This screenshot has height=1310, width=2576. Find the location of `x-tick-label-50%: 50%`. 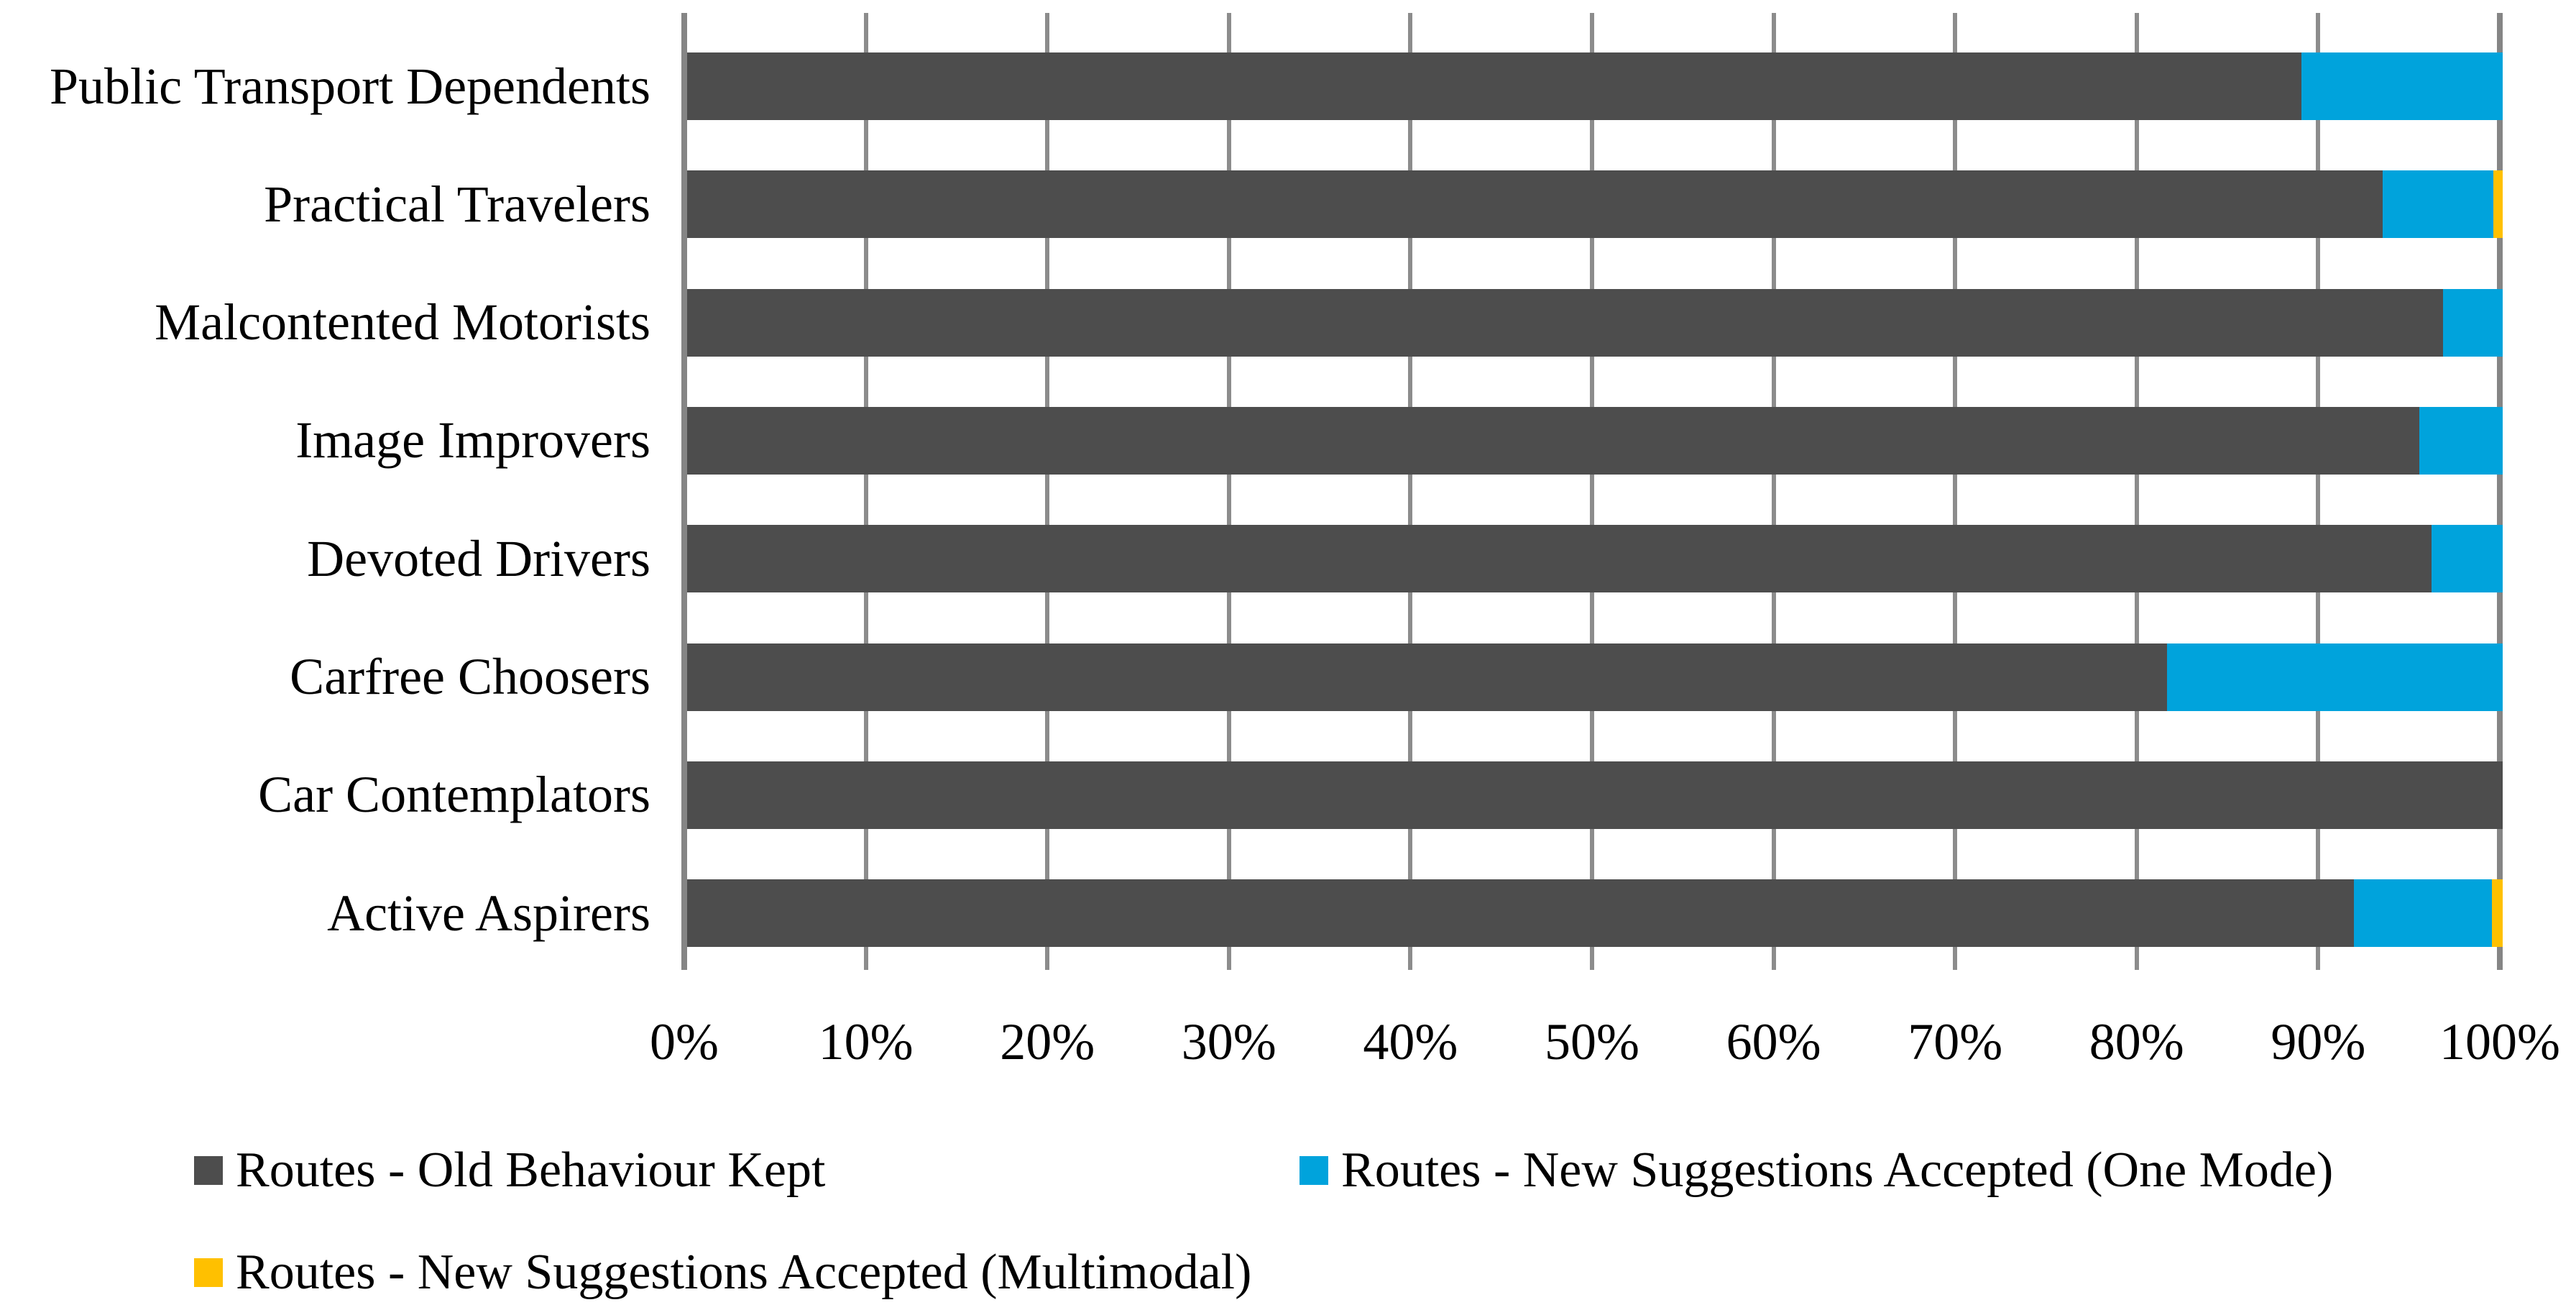

x-tick-label-50%: 50% is located at coordinates (1592, 1042).